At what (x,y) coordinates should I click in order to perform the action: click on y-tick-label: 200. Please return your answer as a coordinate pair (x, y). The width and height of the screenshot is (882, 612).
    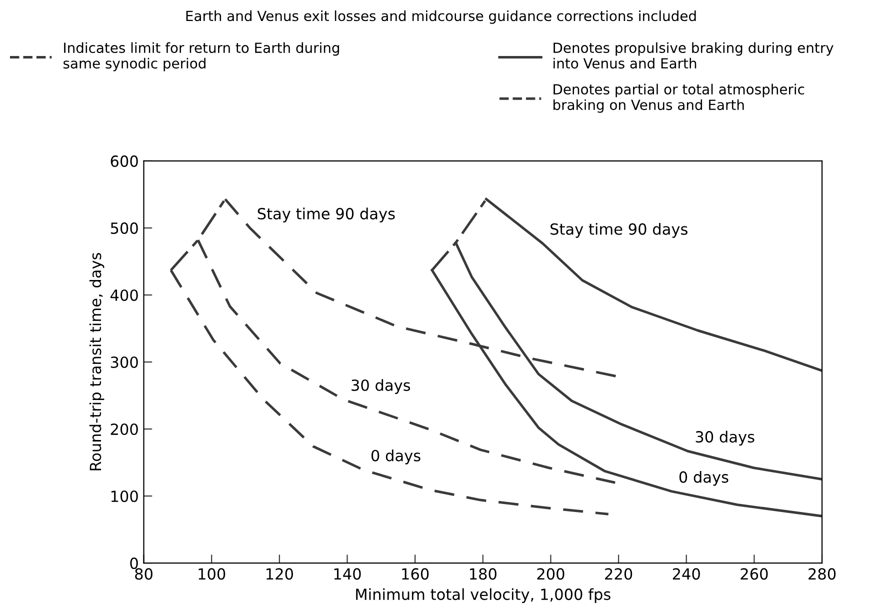
    Looking at the image, I should click on (124, 429).